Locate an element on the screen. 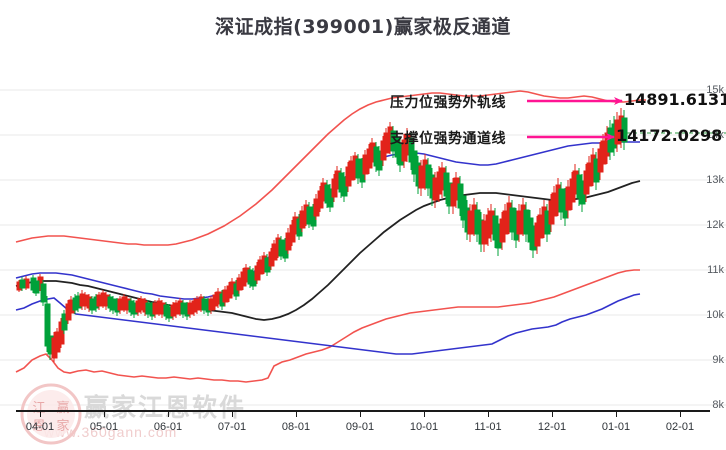 Image resolution: width=726 pixels, height=450 pixels. pressure-annotation-label: 压力位强势外轨线 is located at coordinates (448, 103).